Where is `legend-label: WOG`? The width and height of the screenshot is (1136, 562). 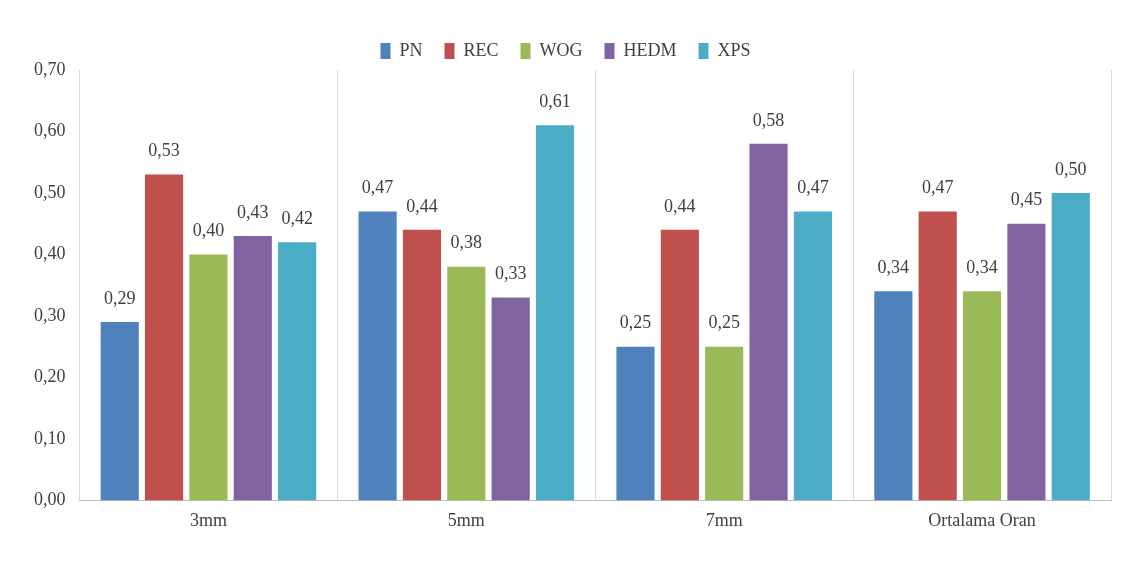
legend-label: WOG is located at coordinates (561, 49).